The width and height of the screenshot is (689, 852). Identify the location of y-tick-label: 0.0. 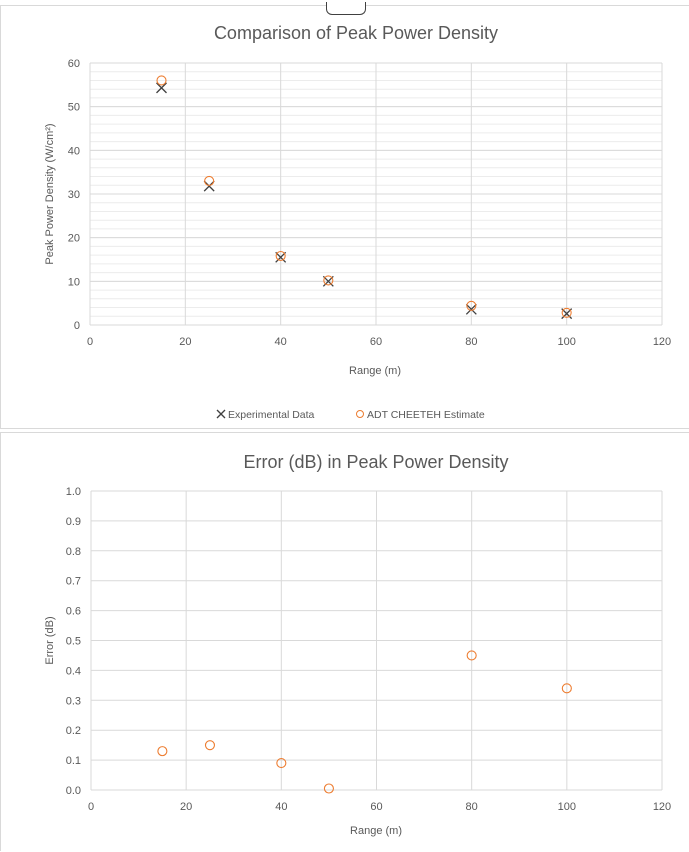
(73, 791).